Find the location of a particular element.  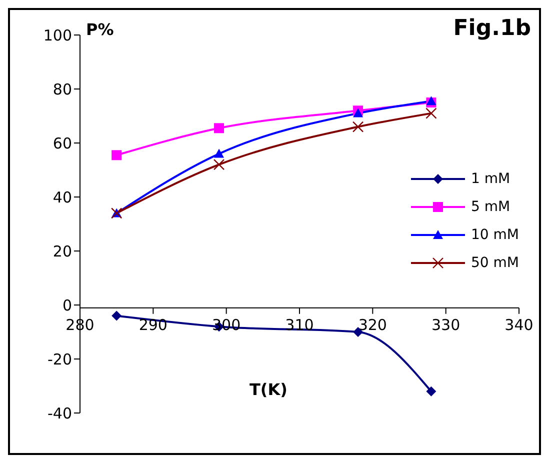

legend-label: 10 mM is located at coordinates (495, 235).